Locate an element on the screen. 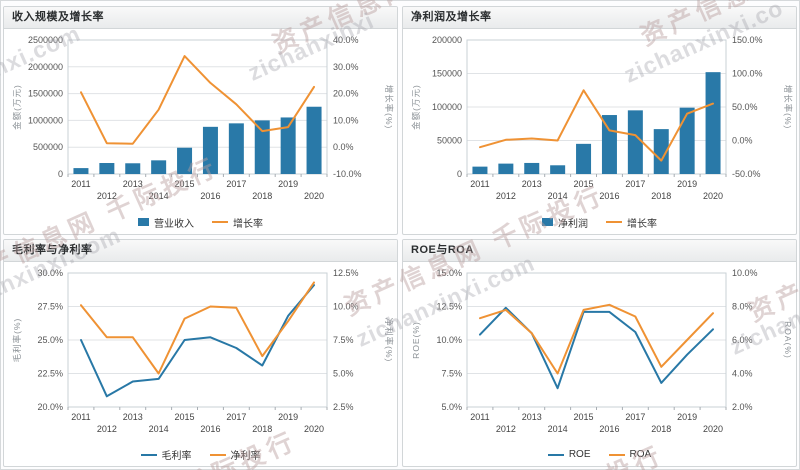  right-axis-tick: 12.5% is located at coordinates (346, 273).